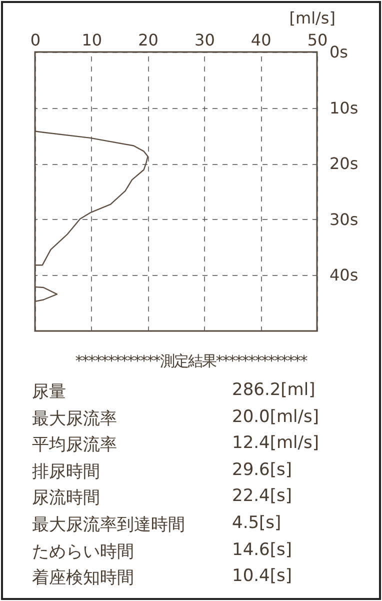 This screenshot has height=601, width=382. Describe the element at coordinates (275, 443) in the screenshot. I see `text: 12.4[ml/s]` at that location.